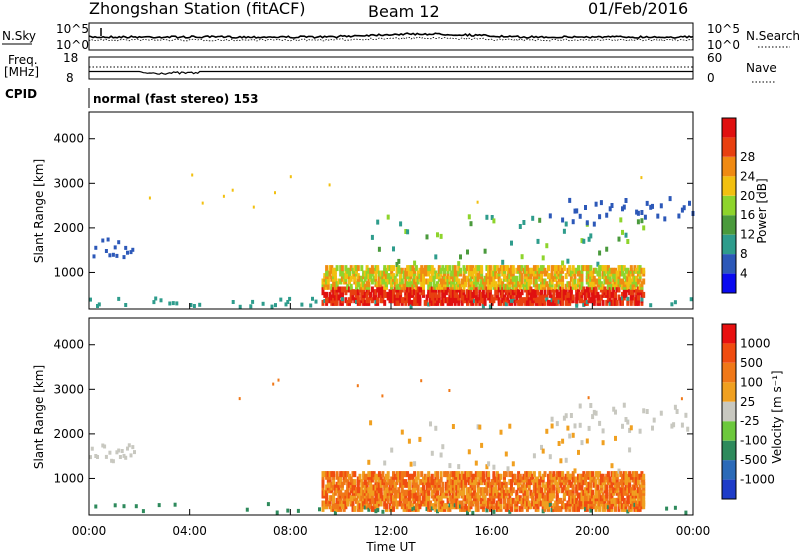 The image size is (800, 554). I want to click on velocity-colorbar-swatch, so click(729, 450).